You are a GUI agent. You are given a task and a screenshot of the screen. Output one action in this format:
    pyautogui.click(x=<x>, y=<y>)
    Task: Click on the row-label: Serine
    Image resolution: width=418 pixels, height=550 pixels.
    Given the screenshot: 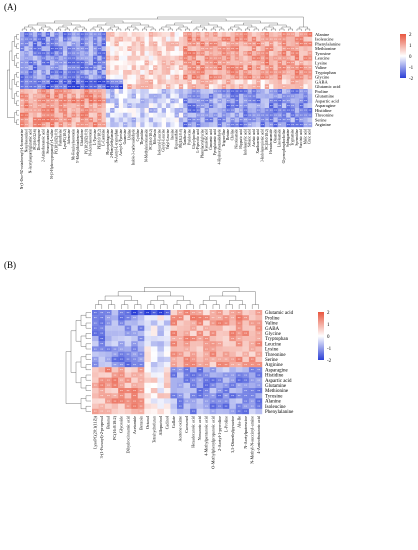 What is the action you would take?
    pyautogui.click(x=321, y=119)
    